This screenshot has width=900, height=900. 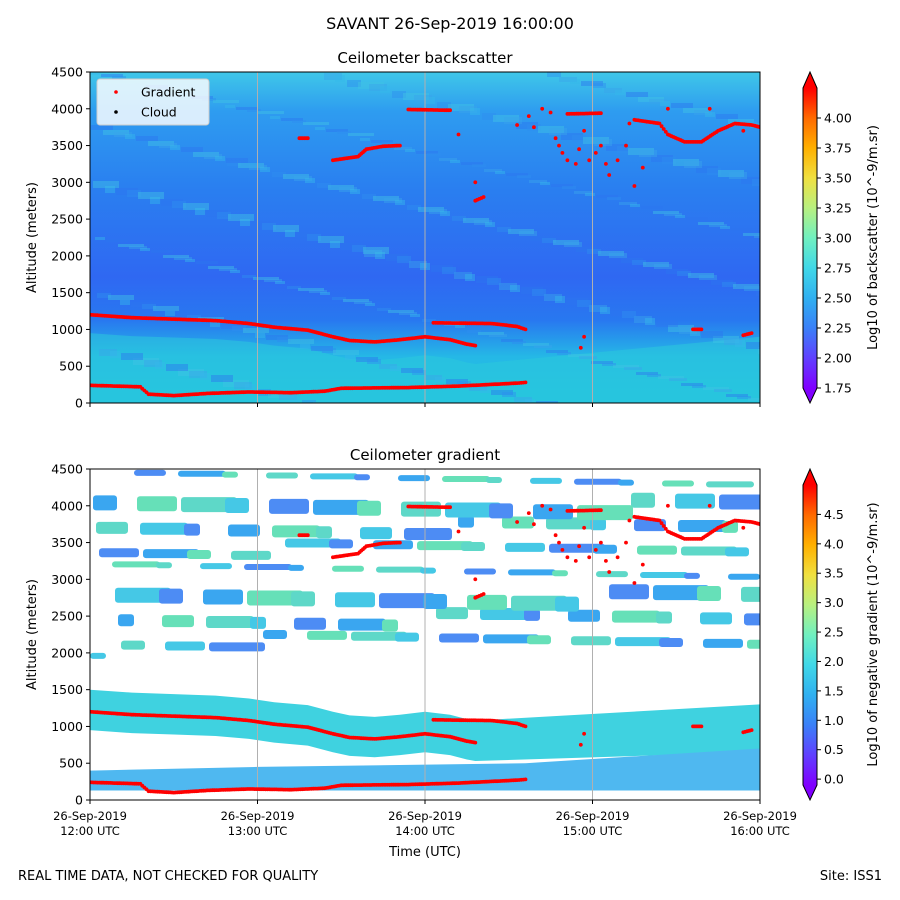 I want to click on colorbar-tick-label: 4.5, so click(x=834, y=514).